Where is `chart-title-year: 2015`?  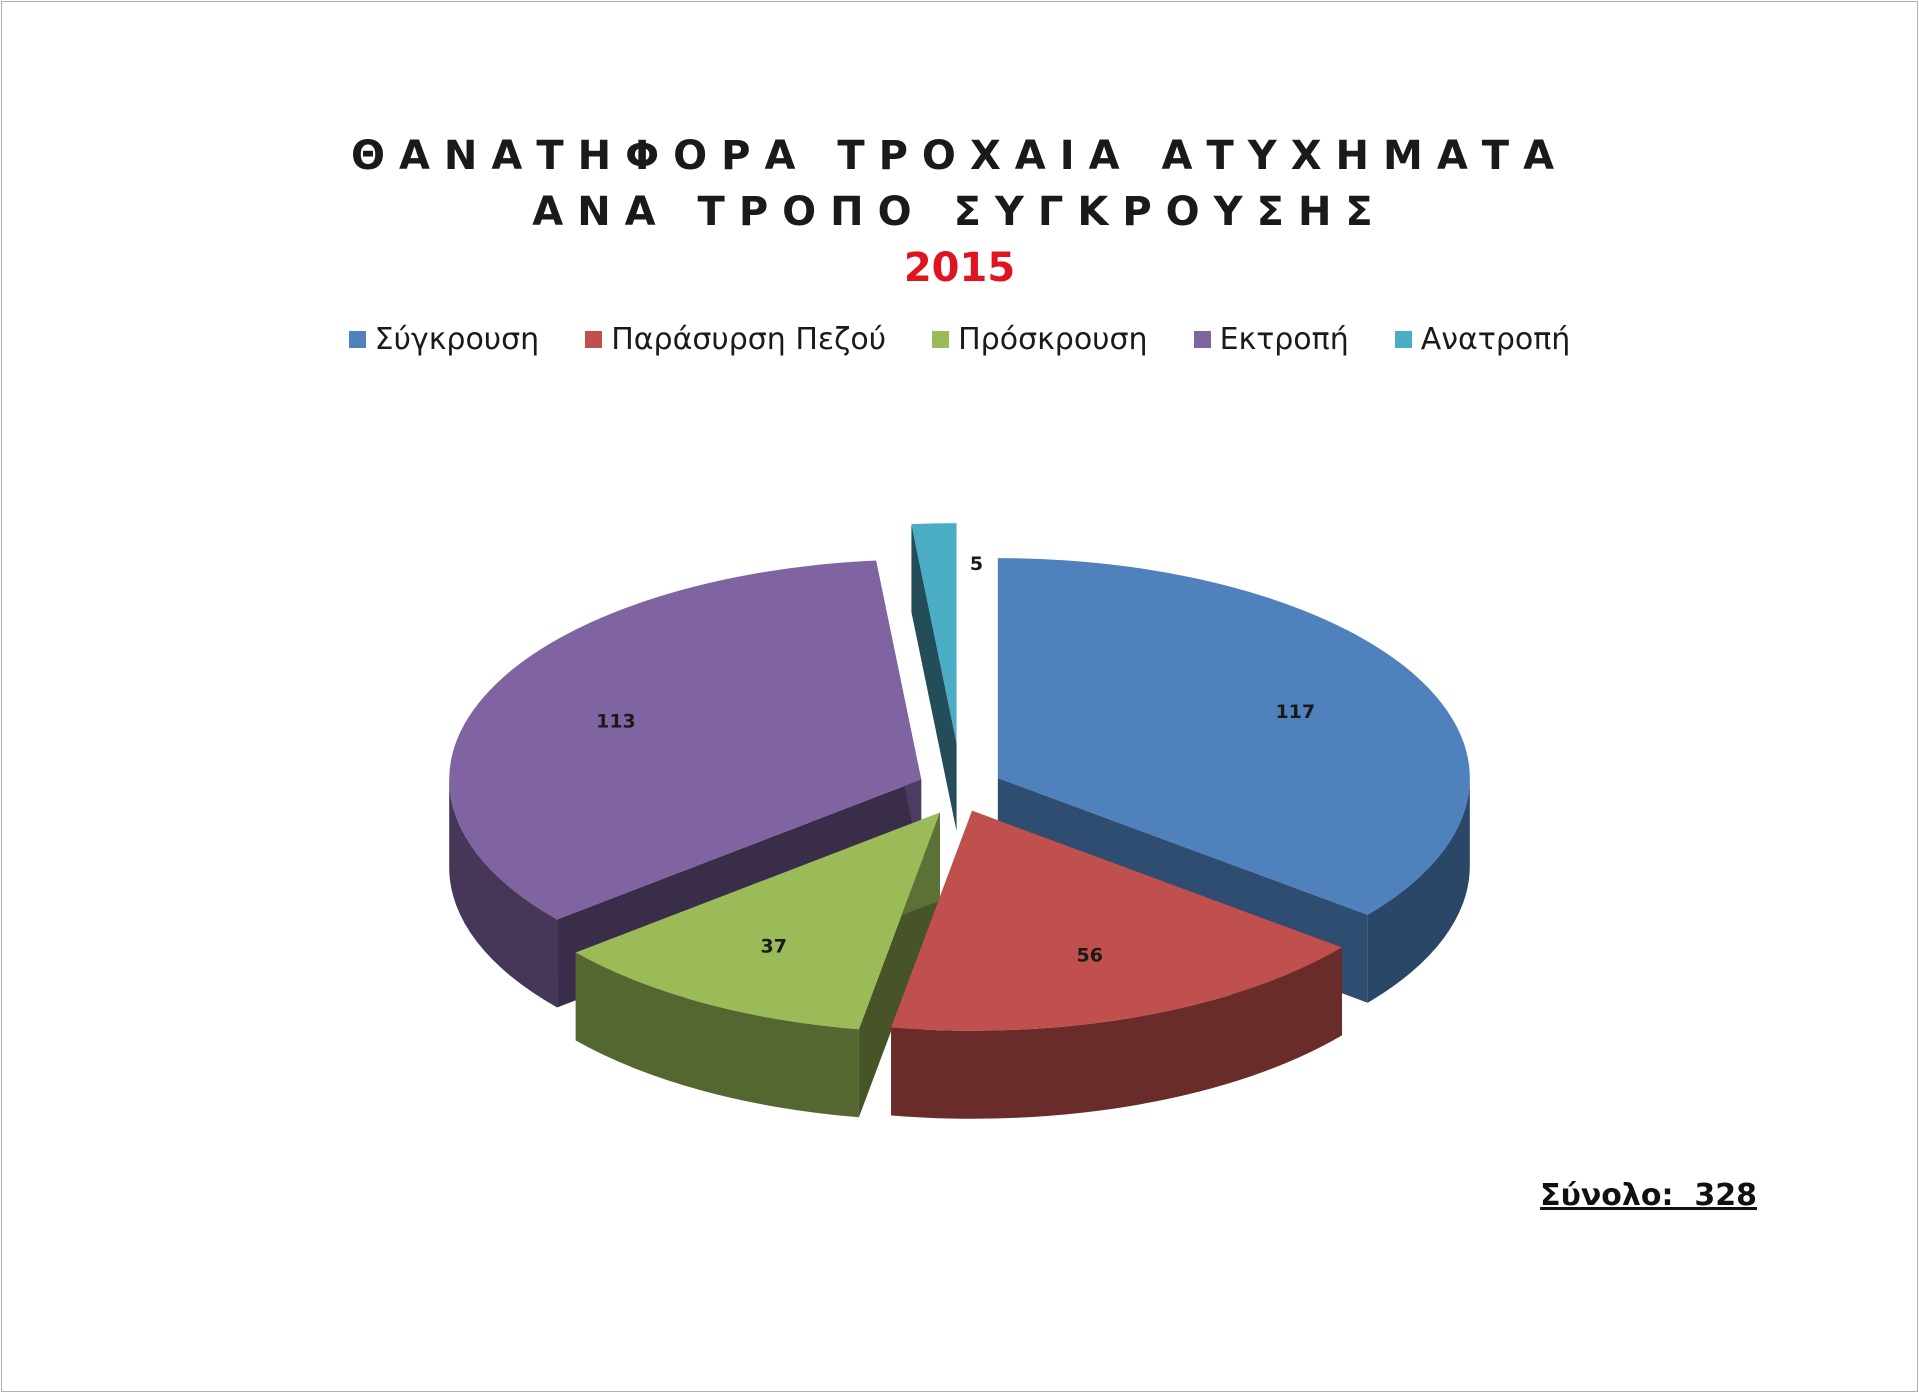
chart-title-year: 2015 is located at coordinates (959, 268).